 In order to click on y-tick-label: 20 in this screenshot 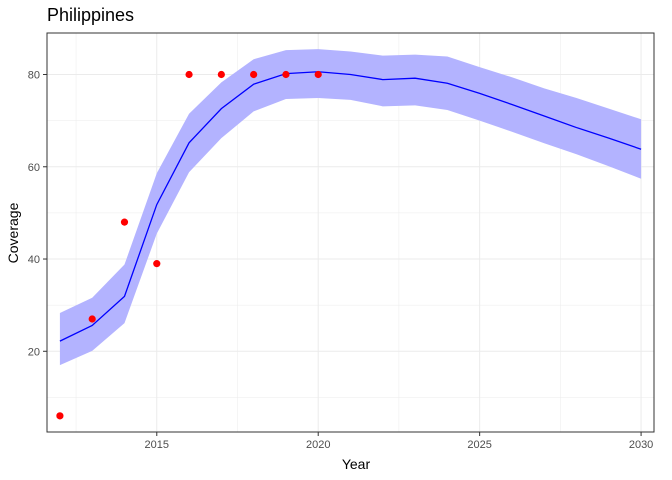, I will do `click(34, 352)`.